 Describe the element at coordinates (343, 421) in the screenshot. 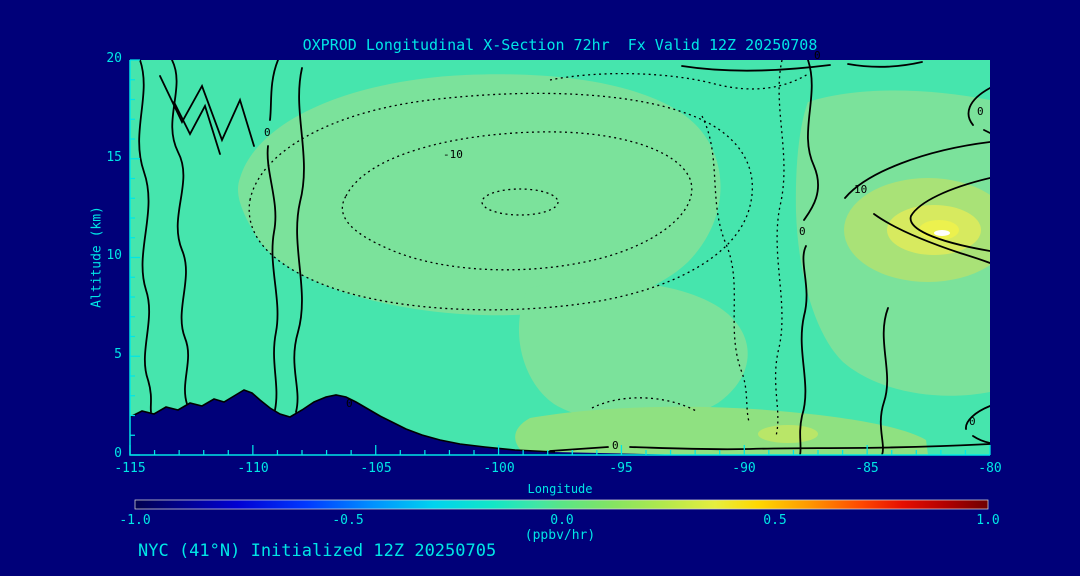

I see `terrain-contour` at that location.